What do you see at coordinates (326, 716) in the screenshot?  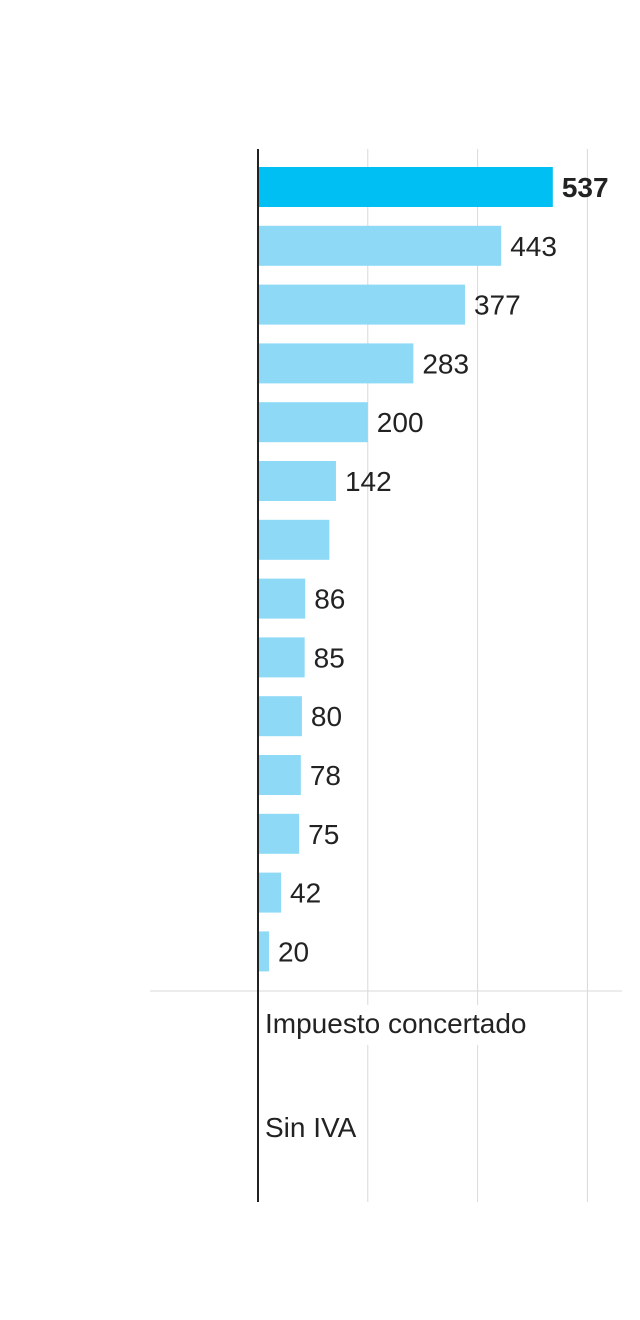 I see `value-label-9: 80` at bounding box center [326, 716].